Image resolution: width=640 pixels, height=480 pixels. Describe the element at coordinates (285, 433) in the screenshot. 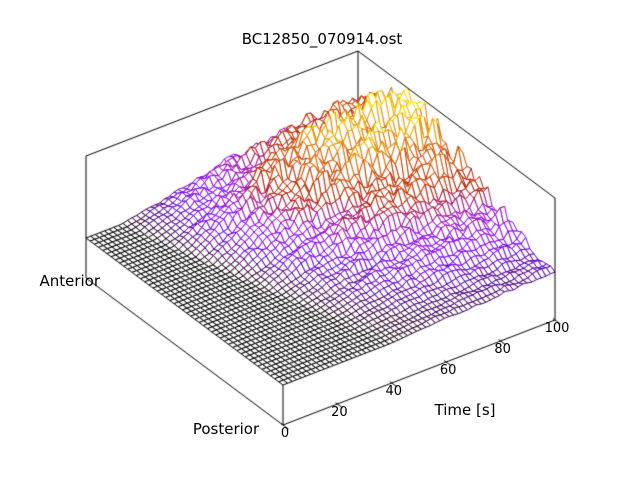

I see `time-axis-tick-label: 0` at that location.